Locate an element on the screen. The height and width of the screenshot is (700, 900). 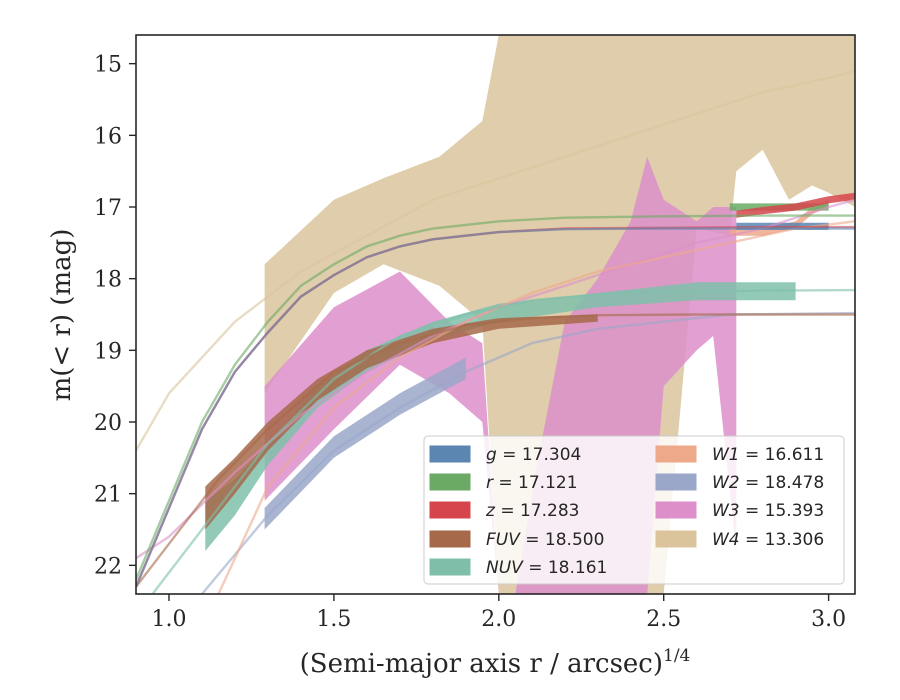
legend-swatch-fuv is located at coordinates (450, 539).